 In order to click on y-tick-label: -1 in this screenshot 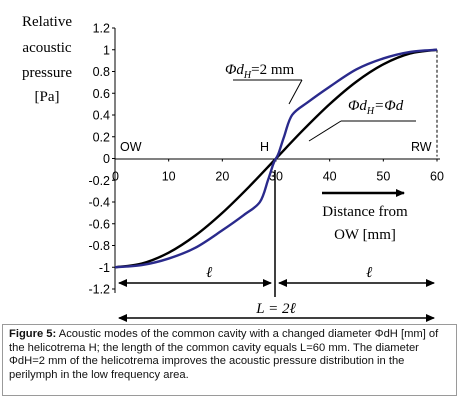, I will do `click(104, 268)`.